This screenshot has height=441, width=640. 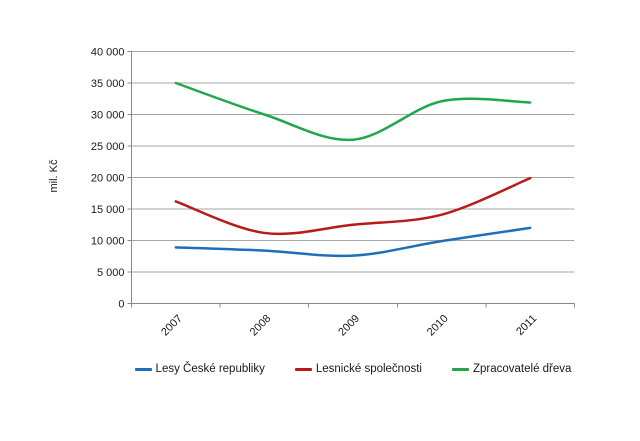 What do you see at coordinates (108, 210) in the screenshot?
I see `y-tick-label: 15 000` at bounding box center [108, 210].